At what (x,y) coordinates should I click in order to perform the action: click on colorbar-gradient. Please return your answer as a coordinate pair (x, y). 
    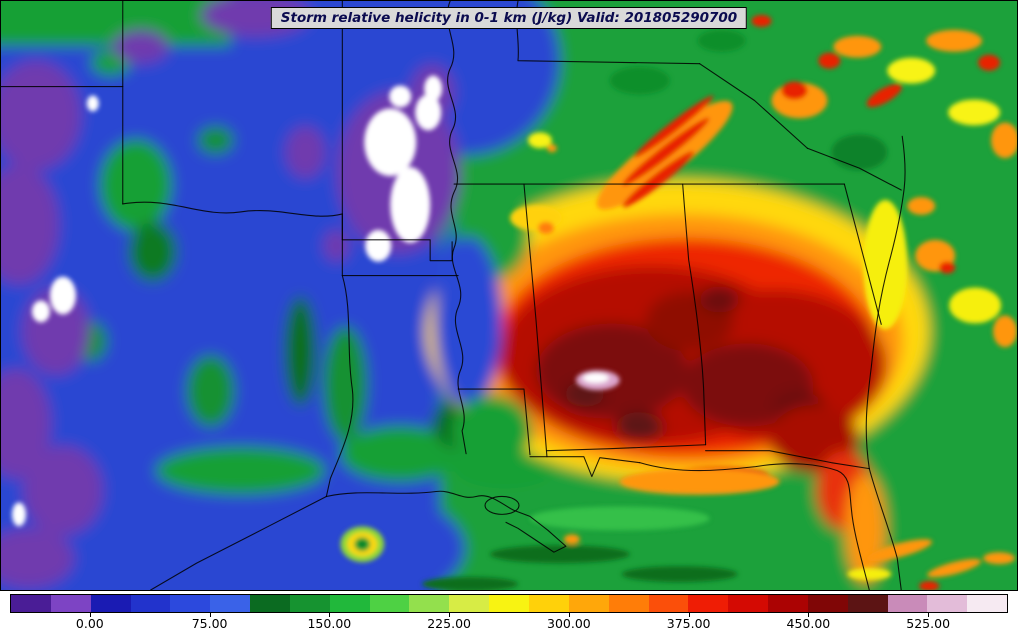
    Looking at the image, I should click on (509, 603).